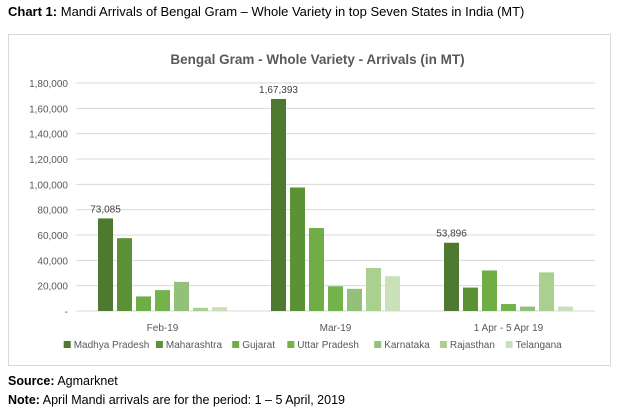 Image resolution: width=629 pixels, height=416 pixels. Describe the element at coordinates (31, 381) in the screenshot. I see `source-prefix: Source:` at that location.